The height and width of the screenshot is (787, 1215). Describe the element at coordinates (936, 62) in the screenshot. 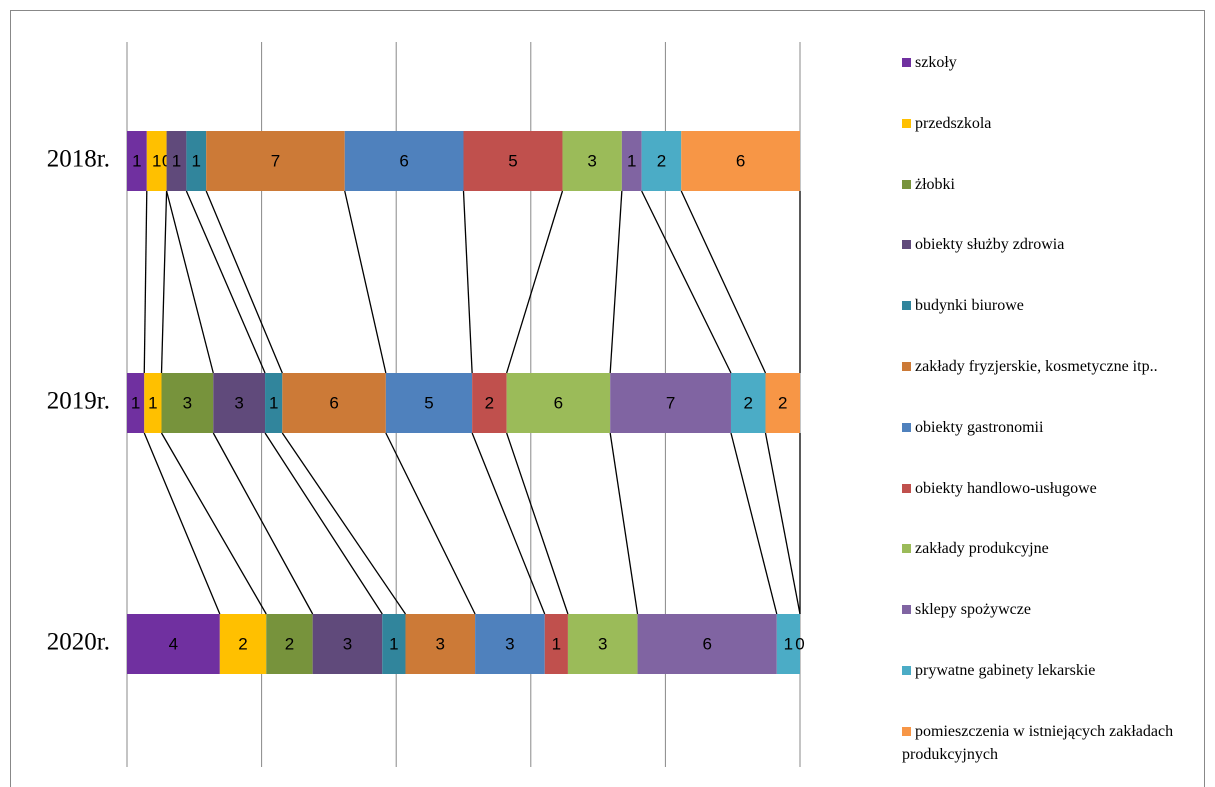

I see `legend-label: szkoły` at that location.